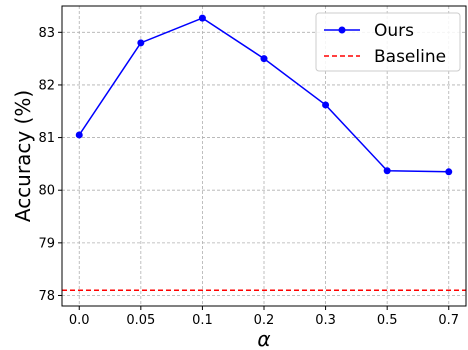 Image resolution: width=468 pixels, height=350 pixels. Describe the element at coordinates (387, 320) in the screenshot. I see `x-tick-label: 0.5` at that location.